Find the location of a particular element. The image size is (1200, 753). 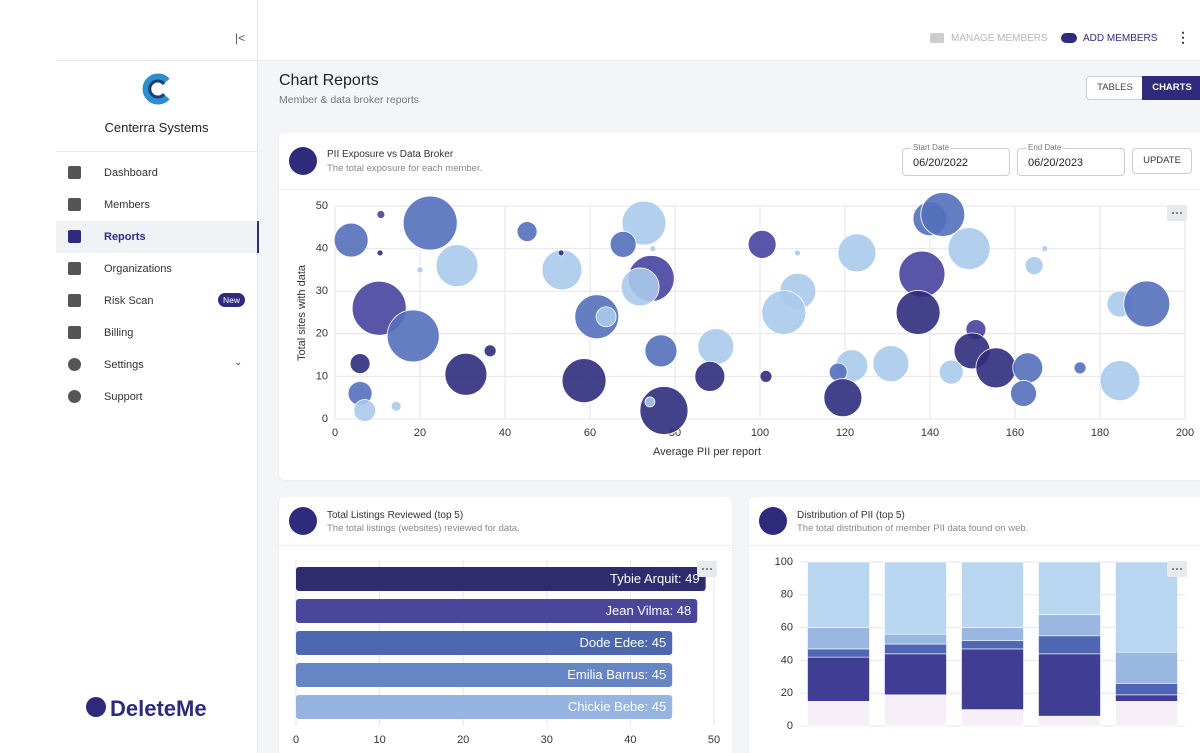

x-axis-title: Average PII per report is located at coordinates (707, 452).